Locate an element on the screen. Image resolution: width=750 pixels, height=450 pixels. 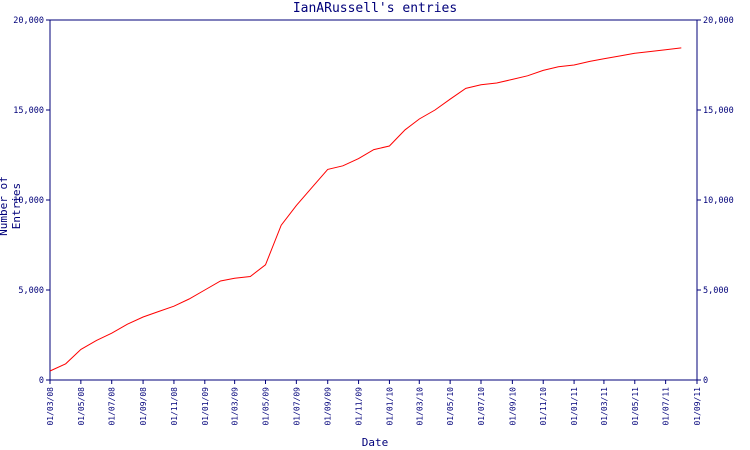
y-tick-label-right: 15,000 is located at coordinates (718, 111).